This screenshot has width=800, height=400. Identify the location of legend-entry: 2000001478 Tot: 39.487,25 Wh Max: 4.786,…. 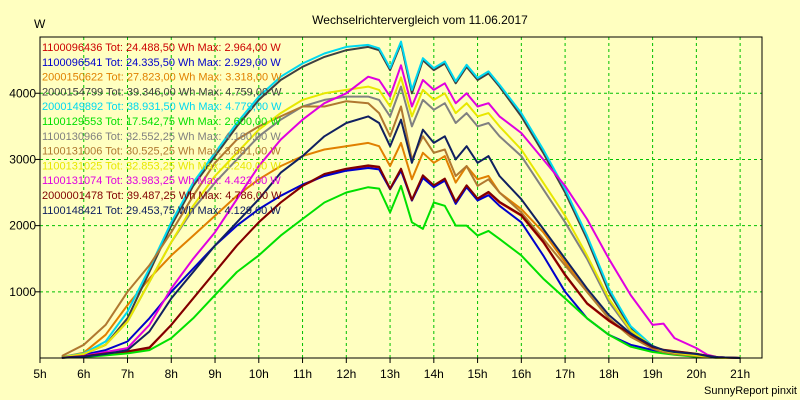
(162, 196).